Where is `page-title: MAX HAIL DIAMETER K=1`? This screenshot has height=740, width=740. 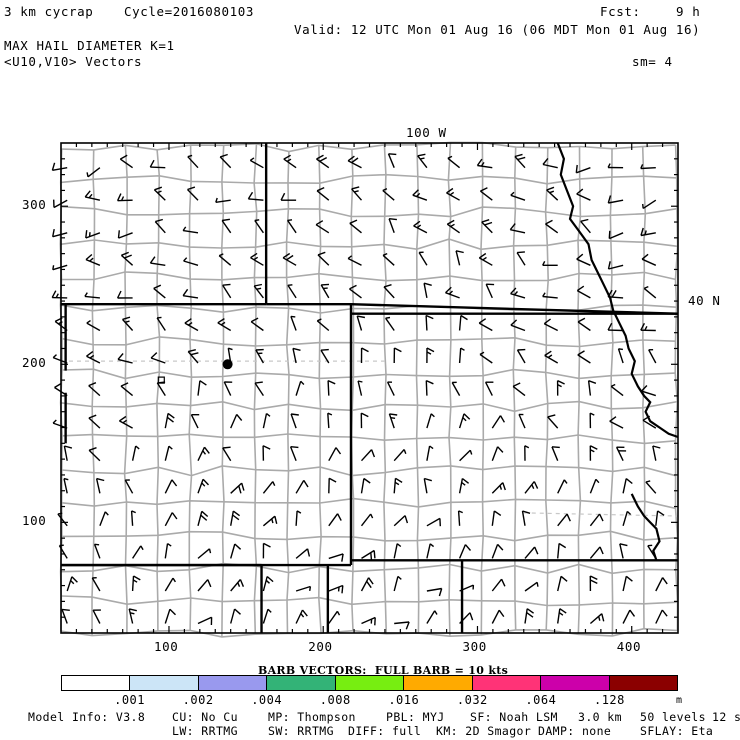 page-title: MAX HAIL DIAMETER K=1 is located at coordinates (89, 45).